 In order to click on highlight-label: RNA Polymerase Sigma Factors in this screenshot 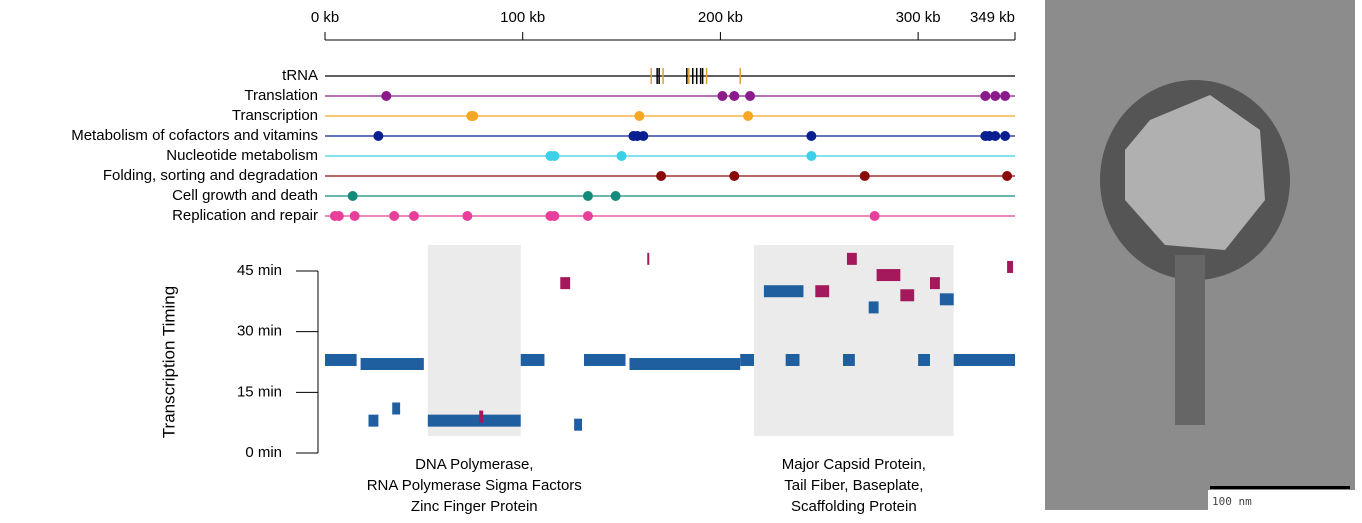, I will do `click(474, 485)`.